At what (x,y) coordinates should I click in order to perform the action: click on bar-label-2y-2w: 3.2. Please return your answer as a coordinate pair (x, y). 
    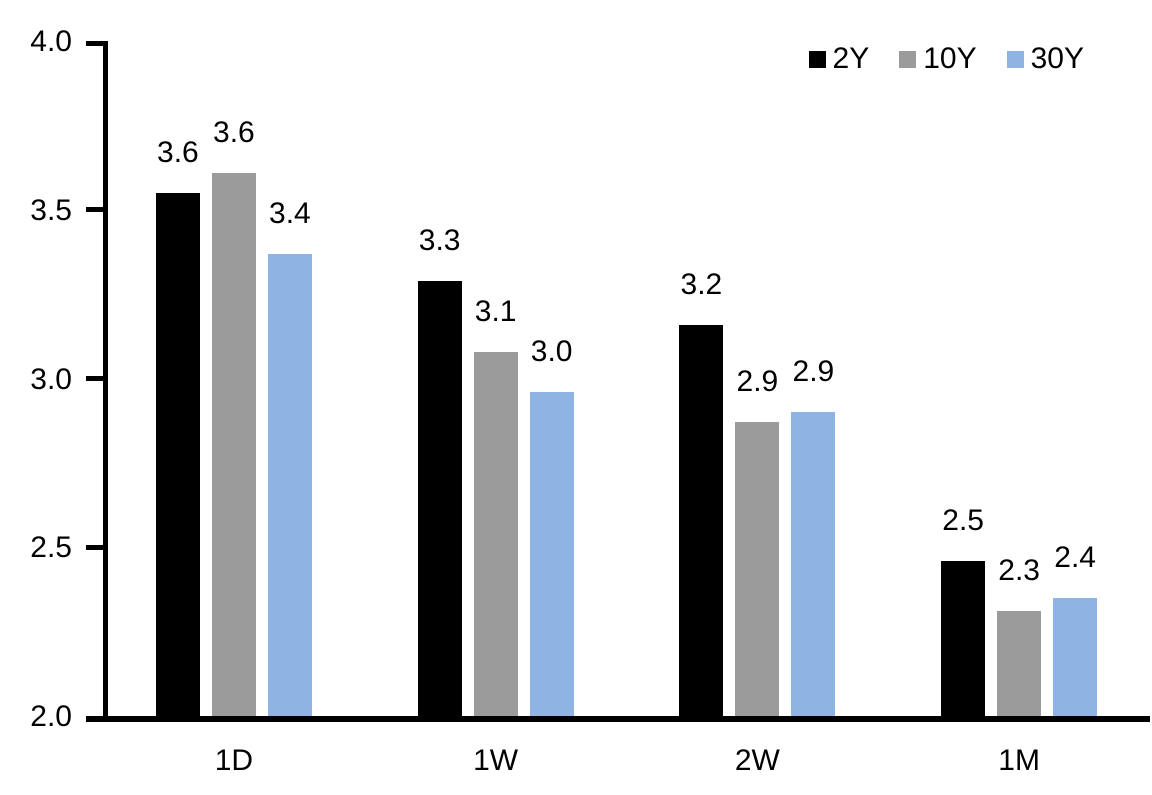
    Looking at the image, I should click on (701, 284).